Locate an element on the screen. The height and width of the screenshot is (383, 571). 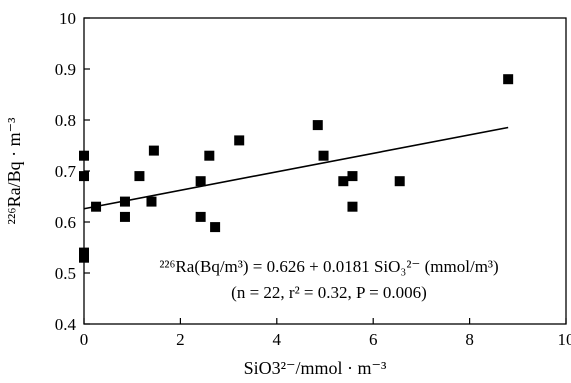
y-tick-label: 10 is located at coordinates (67, 18).